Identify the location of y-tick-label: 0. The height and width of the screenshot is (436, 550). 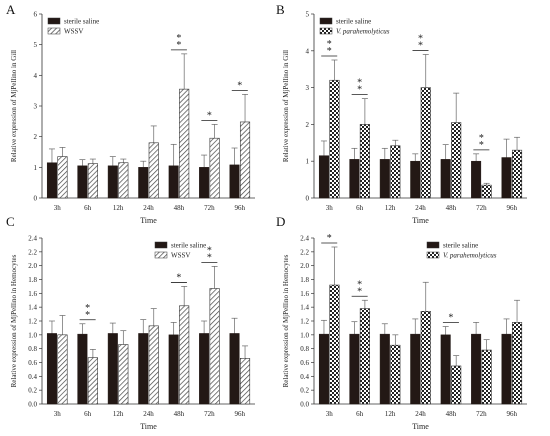
(36, 199).